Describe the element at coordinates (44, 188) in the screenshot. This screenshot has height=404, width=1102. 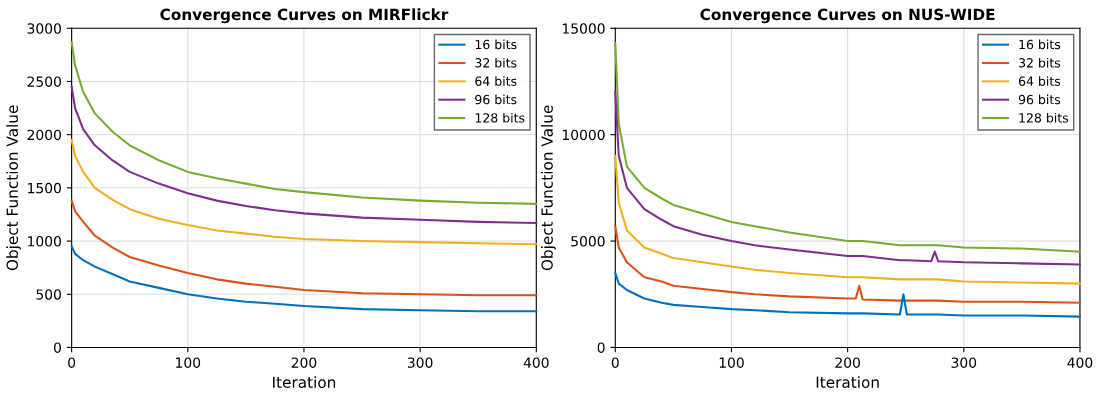
I see `y-tick-label: 1500` at that location.